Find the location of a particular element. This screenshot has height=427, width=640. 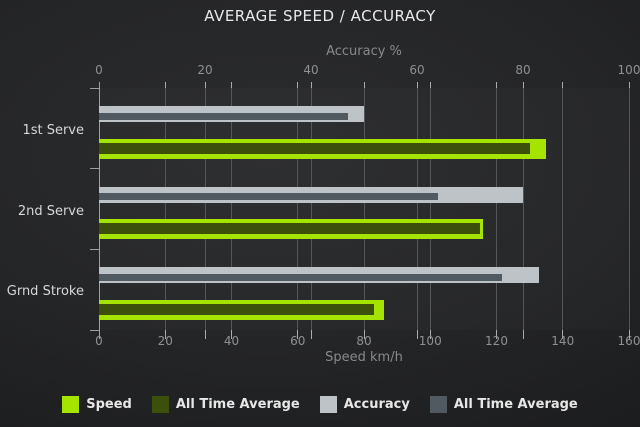

speed-axis-title: Speed km/h is located at coordinates (364, 357).